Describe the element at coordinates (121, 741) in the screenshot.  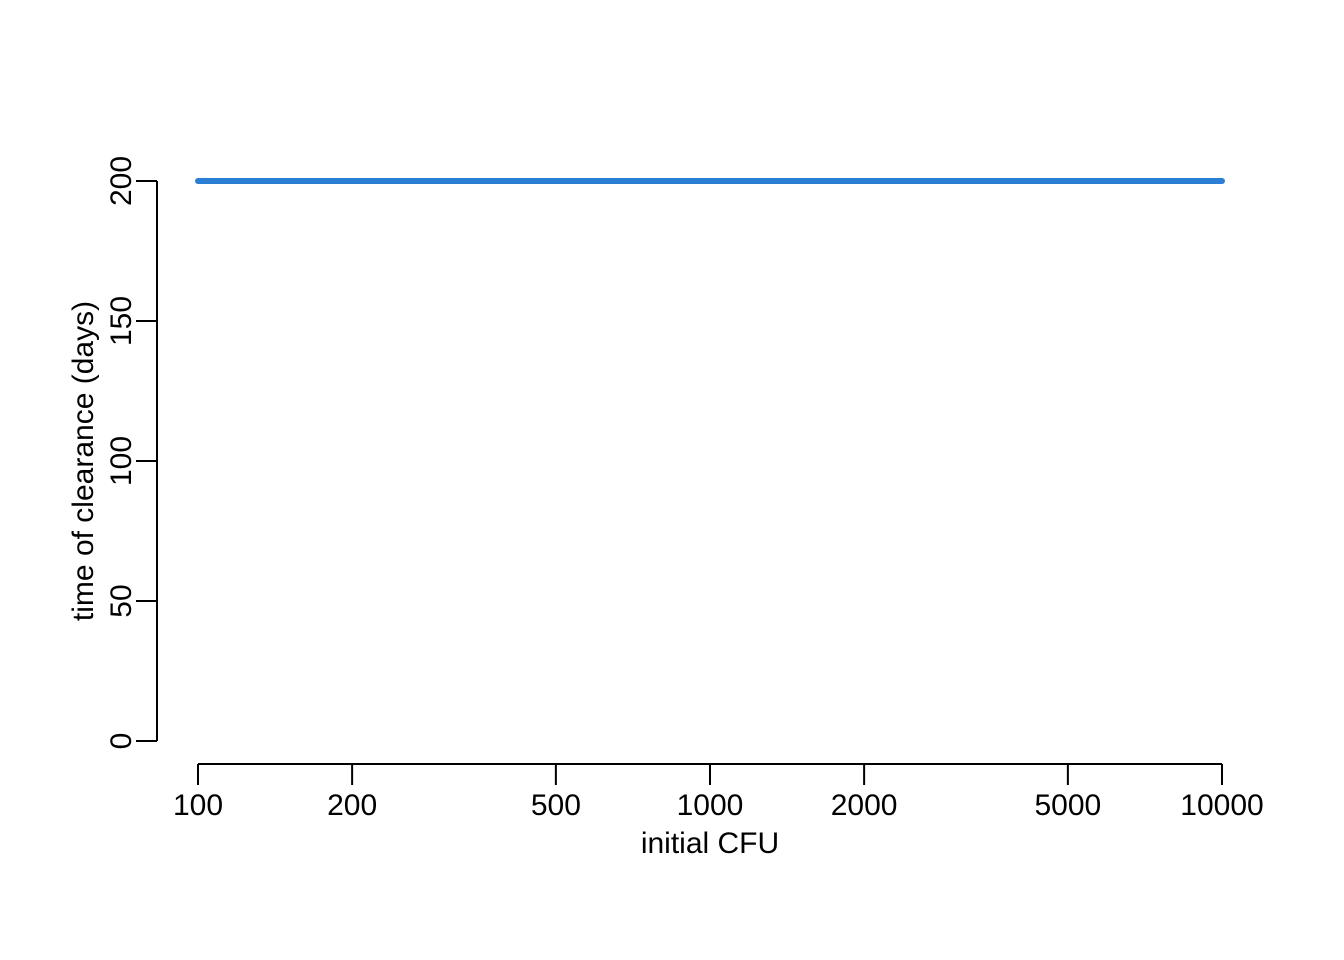
I see `y-tick-label: 0` at that location.